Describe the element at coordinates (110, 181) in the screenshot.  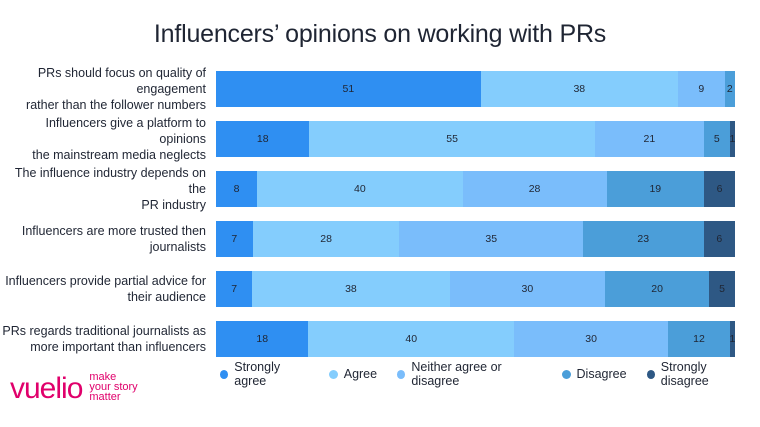
I see `row-label-line: The influence industry depends on the` at that location.